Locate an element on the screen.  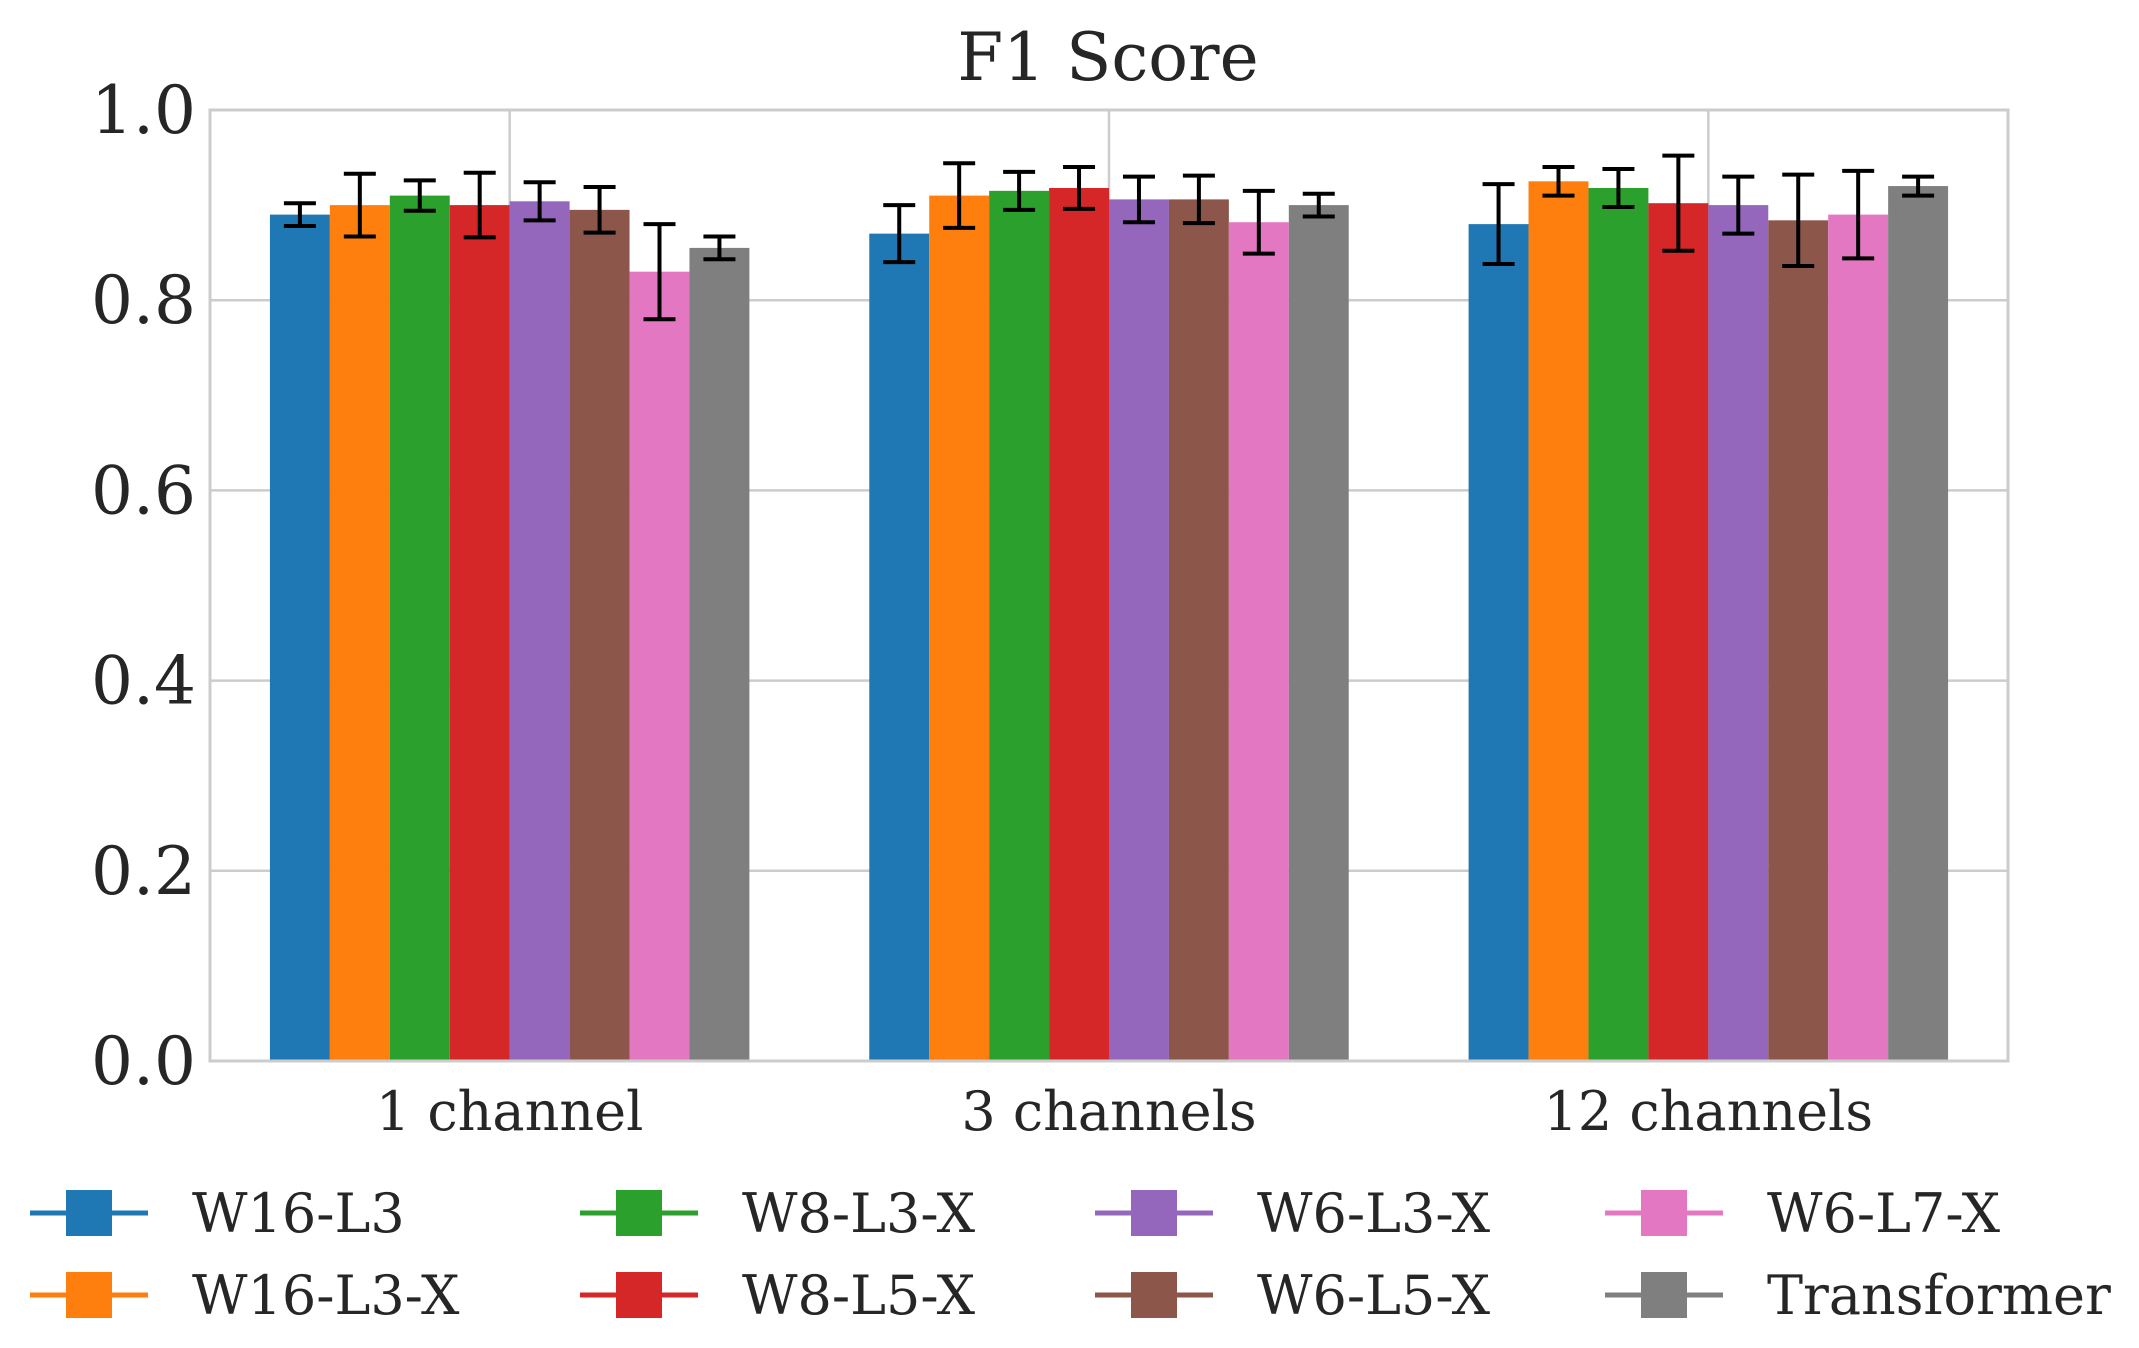
legend-item: W8-L3-X is located at coordinates (778, 1213).